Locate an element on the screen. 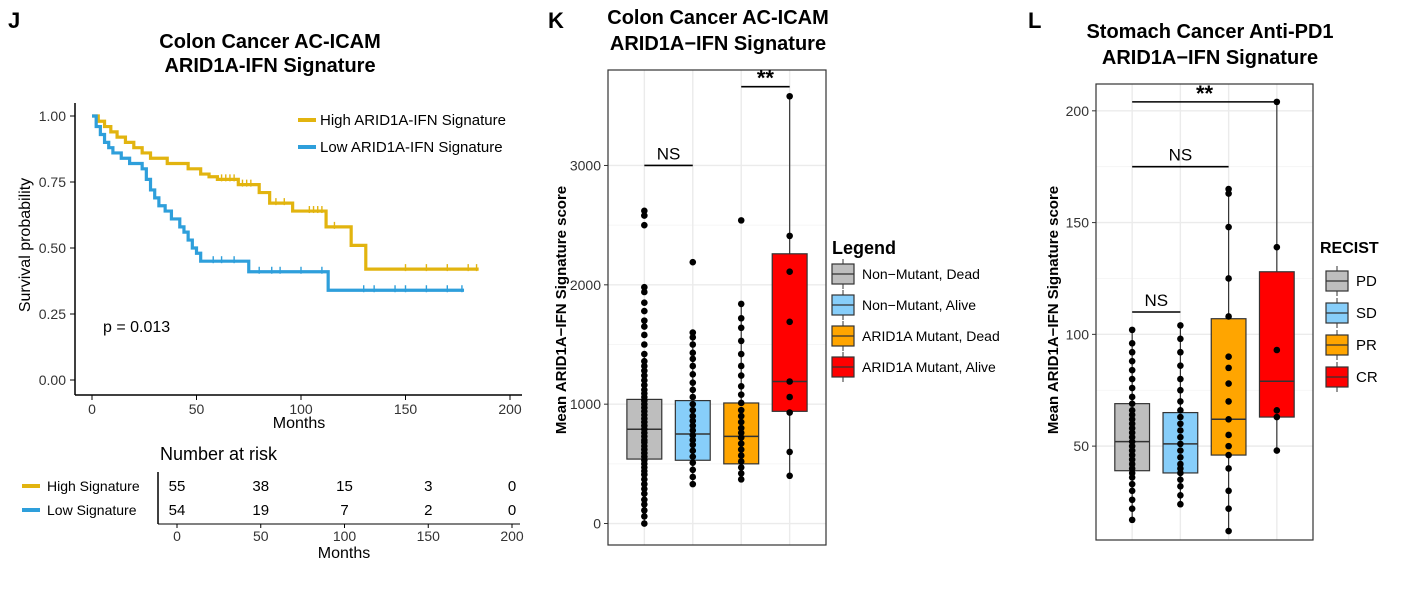 The height and width of the screenshot is (593, 1415). k-significance-label: ** is located at coordinates (766, 78).